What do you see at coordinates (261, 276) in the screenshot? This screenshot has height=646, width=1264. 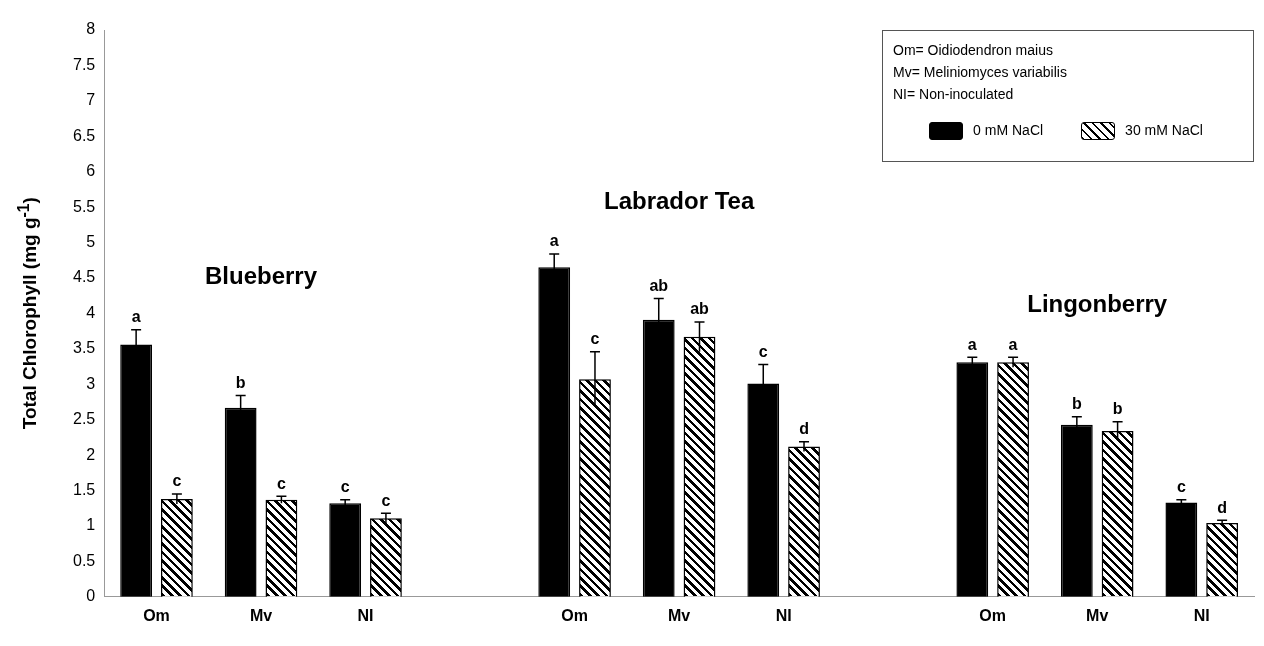 I see `annotation: Blueberry` at bounding box center [261, 276].